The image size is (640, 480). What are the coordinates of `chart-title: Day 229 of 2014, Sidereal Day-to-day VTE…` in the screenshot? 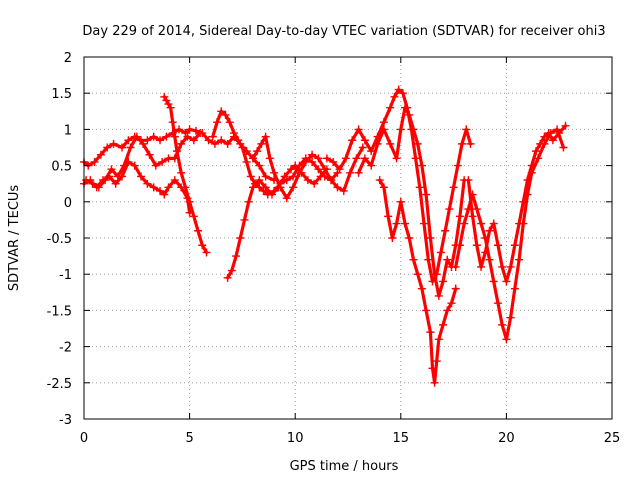 It's located at (343, 31).